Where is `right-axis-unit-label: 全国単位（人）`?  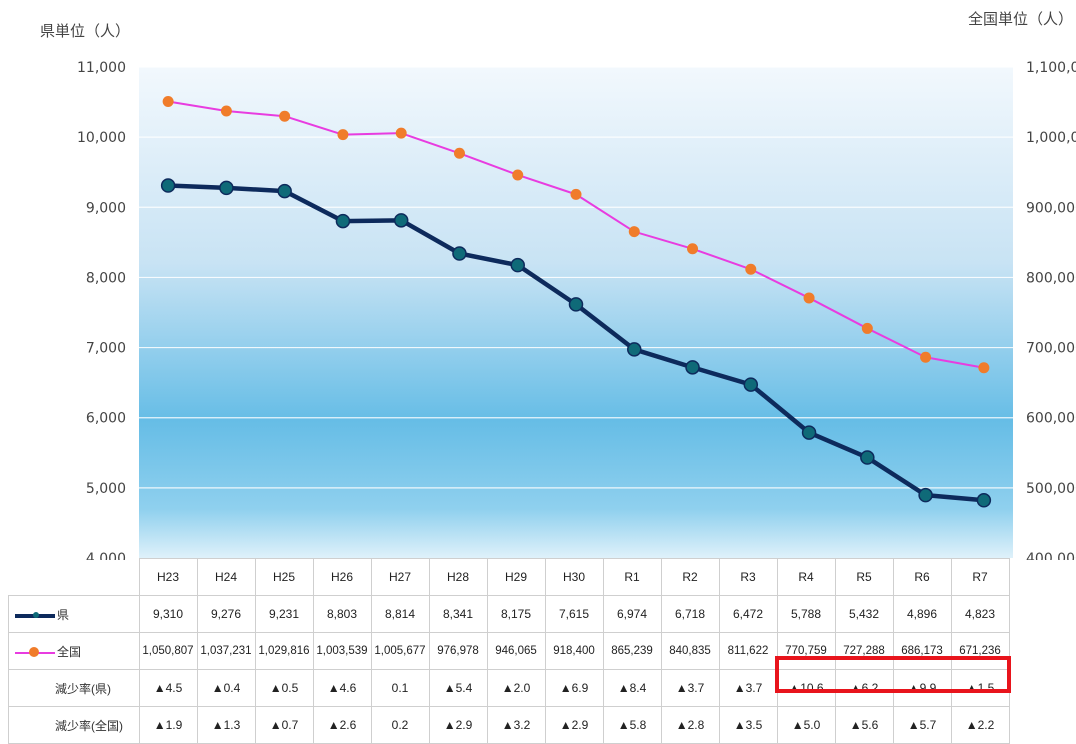 right-axis-unit-label: 全国単位（人） is located at coordinates (1021, 19).